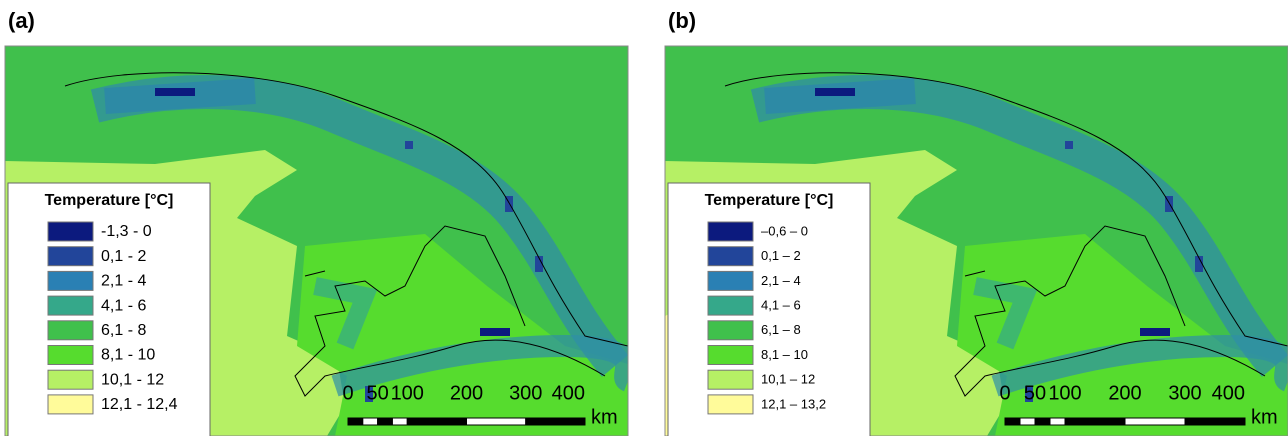 The height and width of the screenshot is (436, 1288). What do you see at coordinates (123, 256) in the screenshot?
I see `legend-label: 0,1 - 2` at bounding box center [123, 256].